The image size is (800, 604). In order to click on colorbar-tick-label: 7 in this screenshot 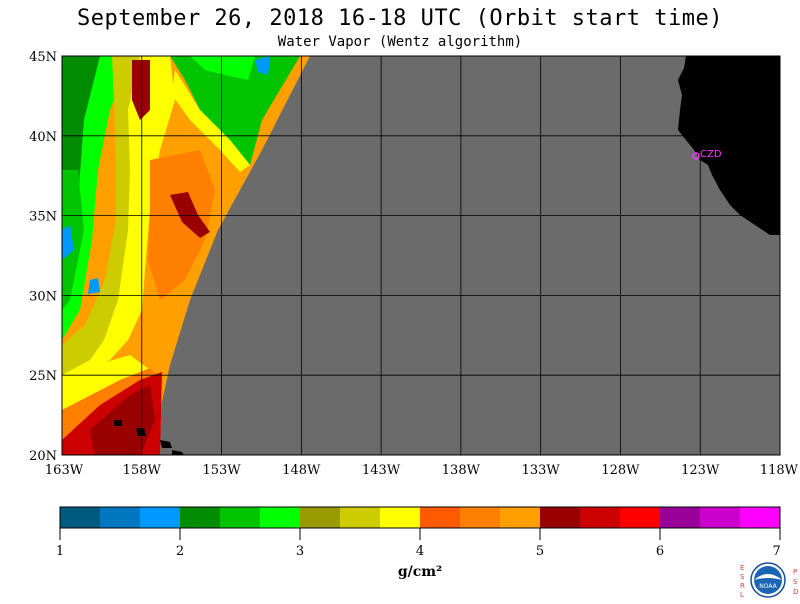, I will do `click(776, 551)`.